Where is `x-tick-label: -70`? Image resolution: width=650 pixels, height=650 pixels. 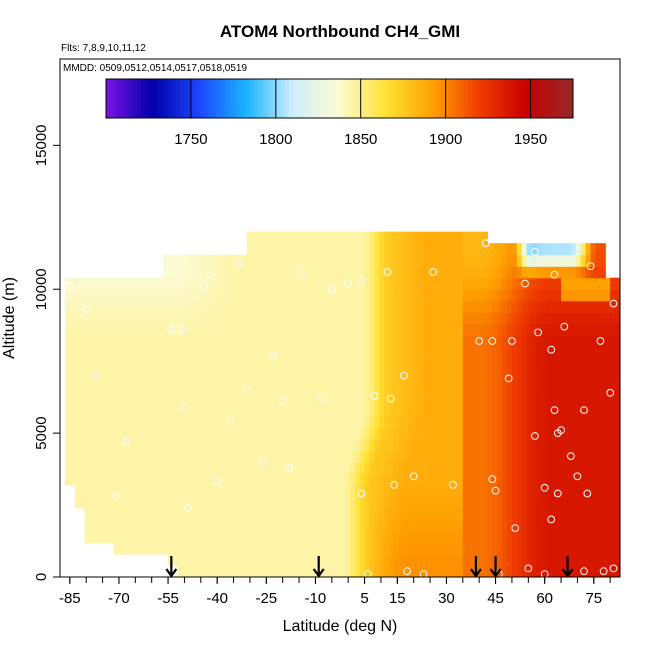 x-tick-label: -70 is located at coordinates (119, 598).